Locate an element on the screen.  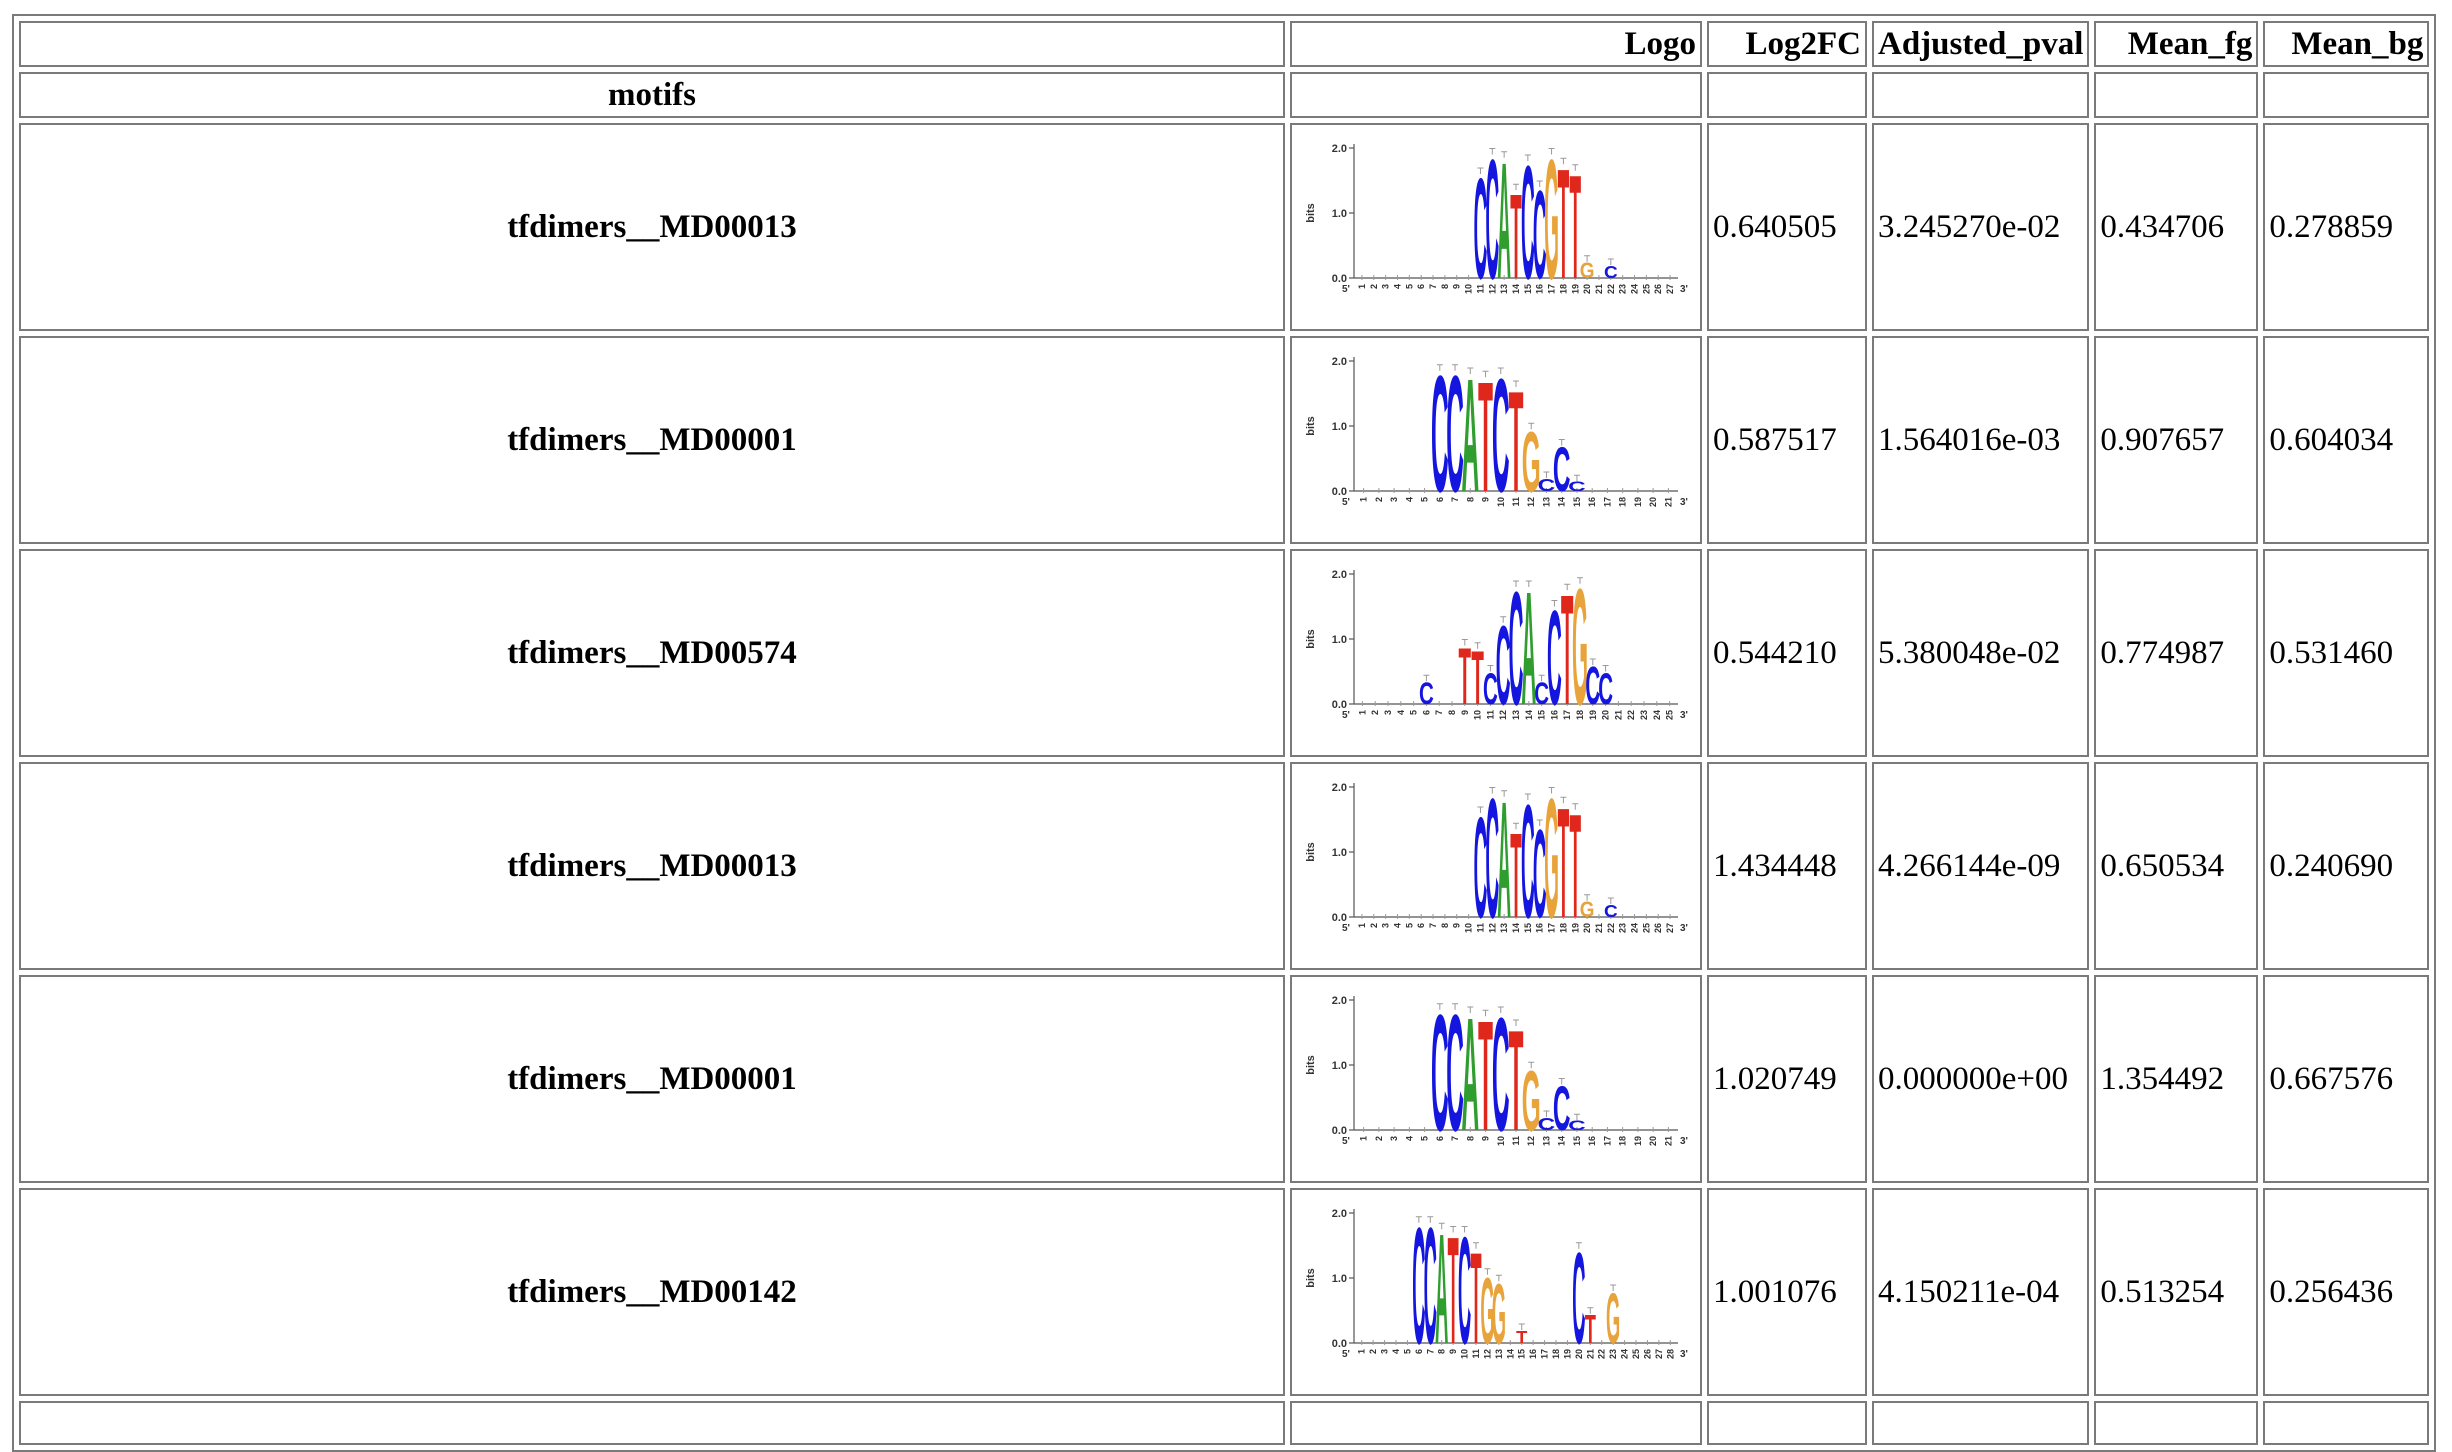
logo-position-label: 23 is located at coordinates (1613, 1354).